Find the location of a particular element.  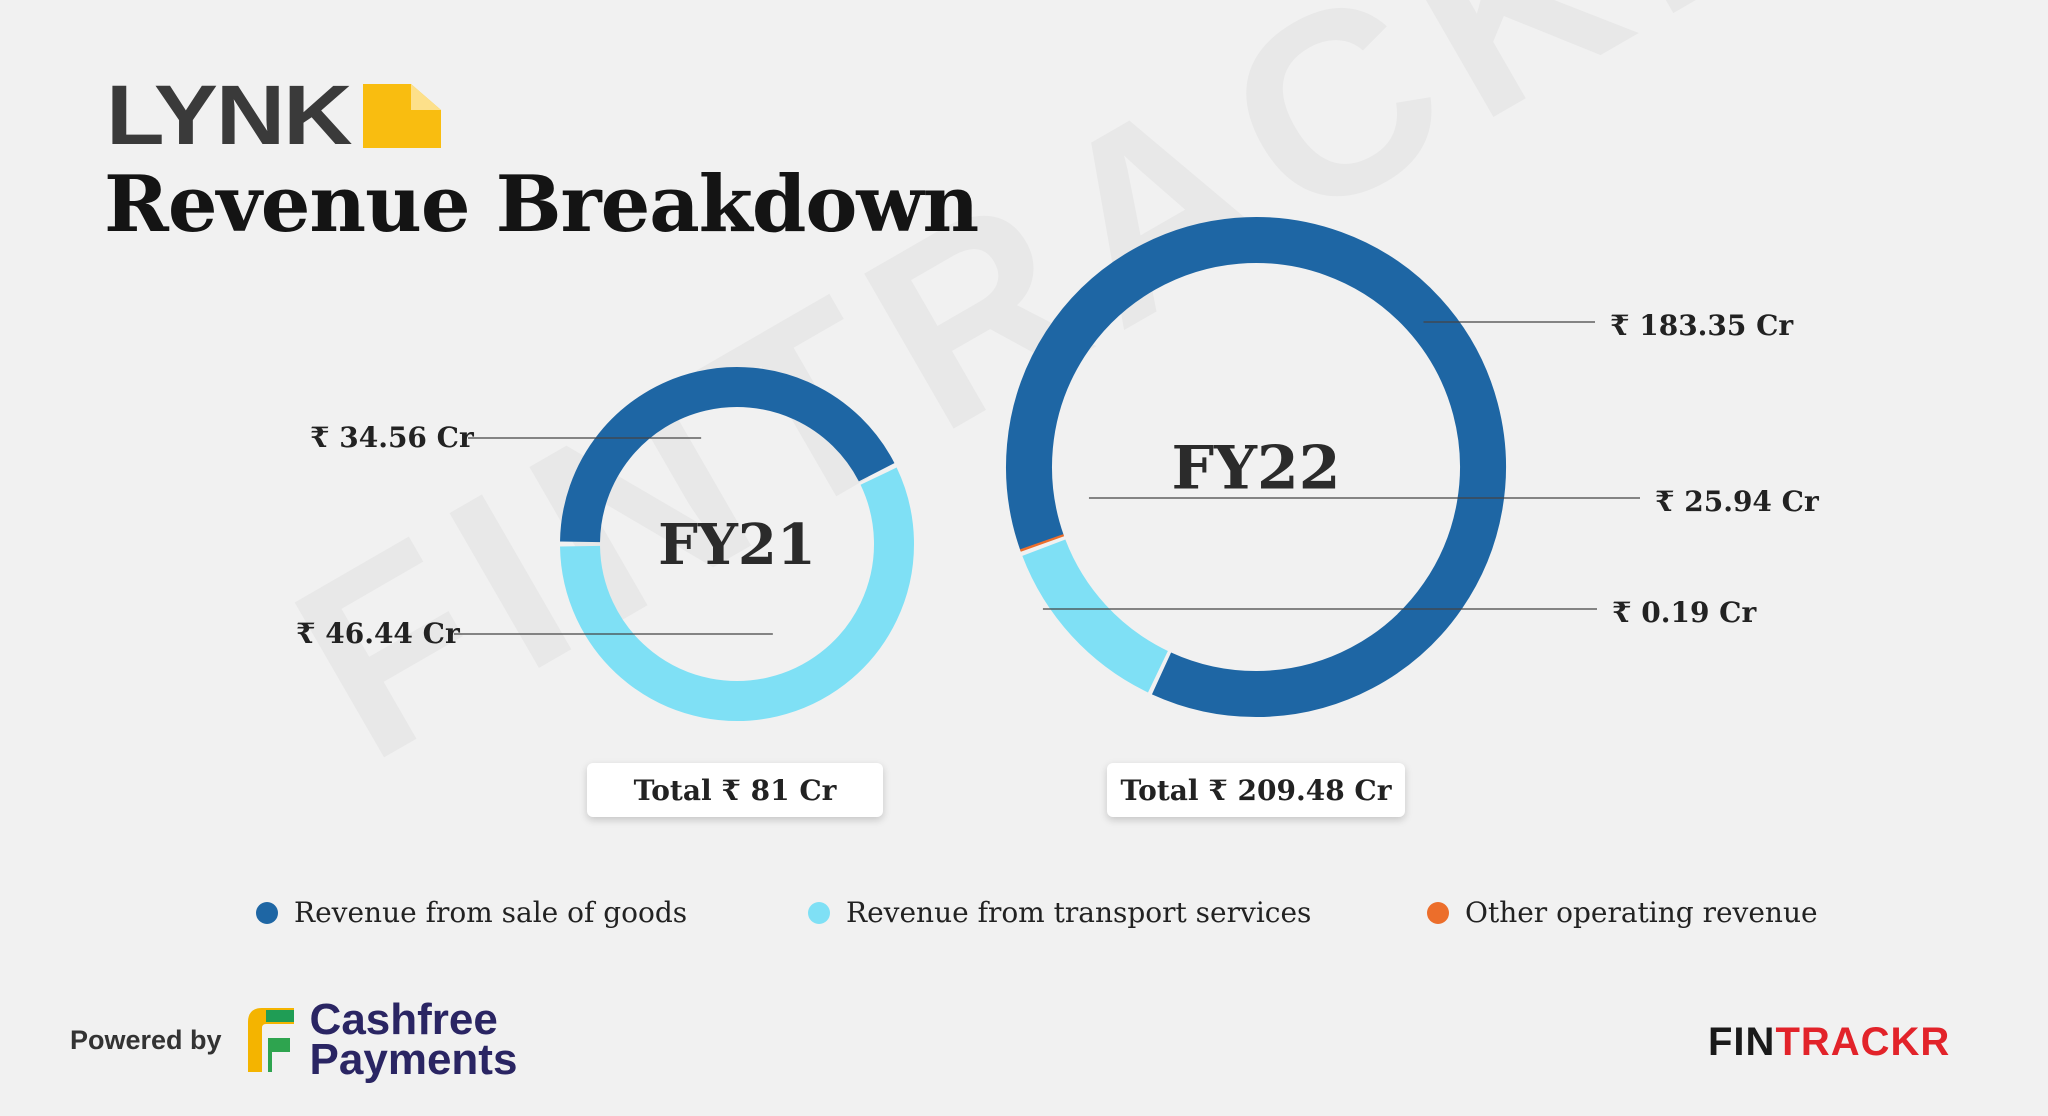

legend-item-other: Other operating revenue is located at coordinates (1622, 912).